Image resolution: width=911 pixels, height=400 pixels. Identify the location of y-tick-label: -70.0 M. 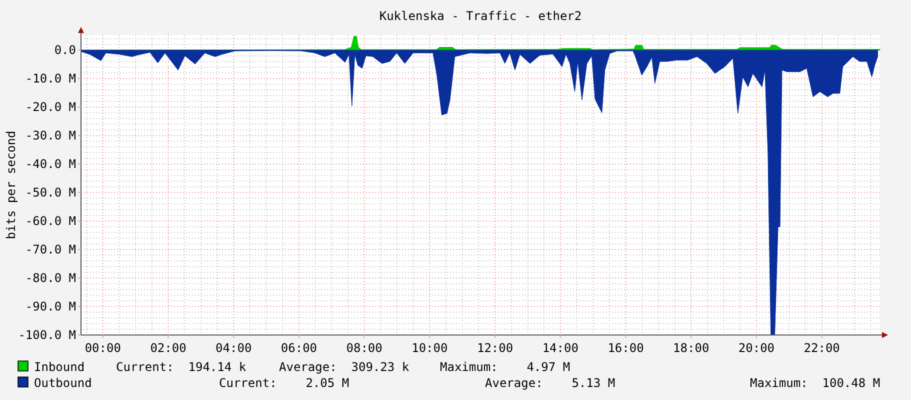
(50, 249).